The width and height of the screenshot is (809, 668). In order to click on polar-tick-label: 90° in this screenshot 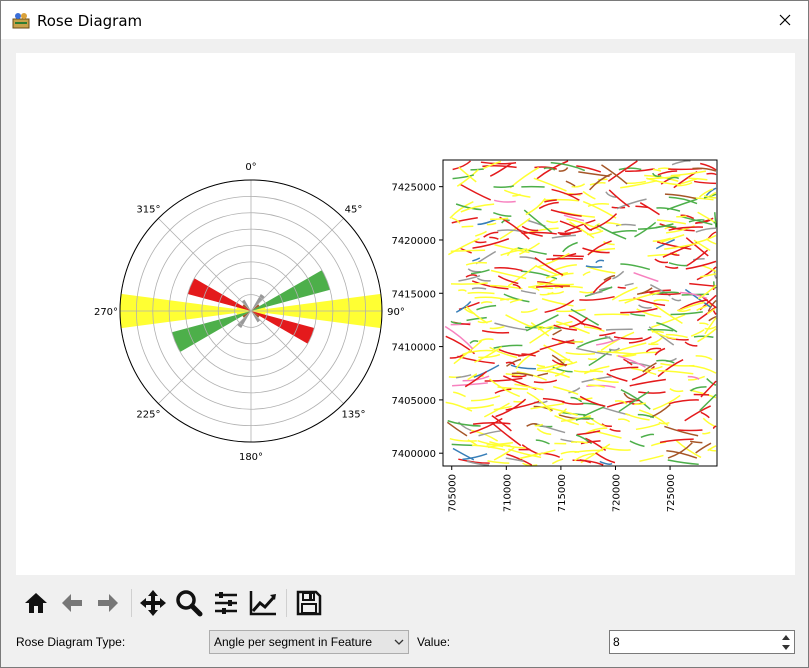, I will do `click(396, 312)`.